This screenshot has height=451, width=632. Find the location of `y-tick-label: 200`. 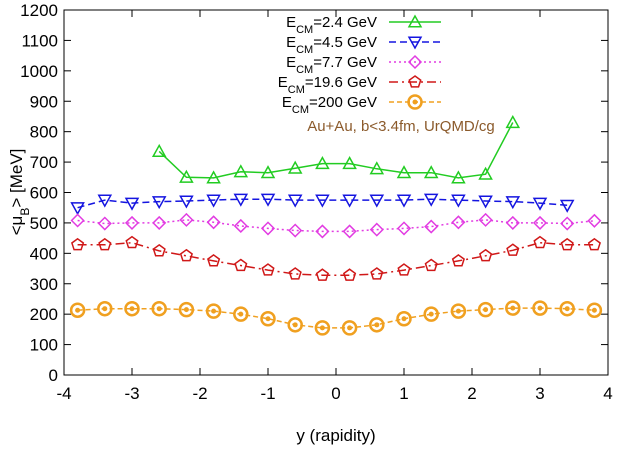

y-tick-label: 200 is located at coordinates (44, 314).